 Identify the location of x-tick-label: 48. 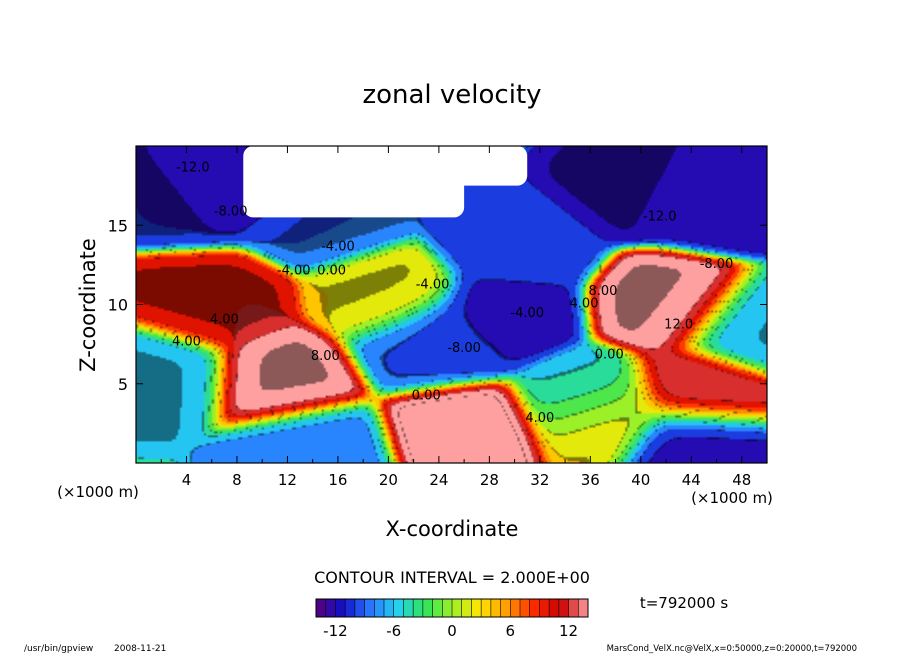
(741, 480).